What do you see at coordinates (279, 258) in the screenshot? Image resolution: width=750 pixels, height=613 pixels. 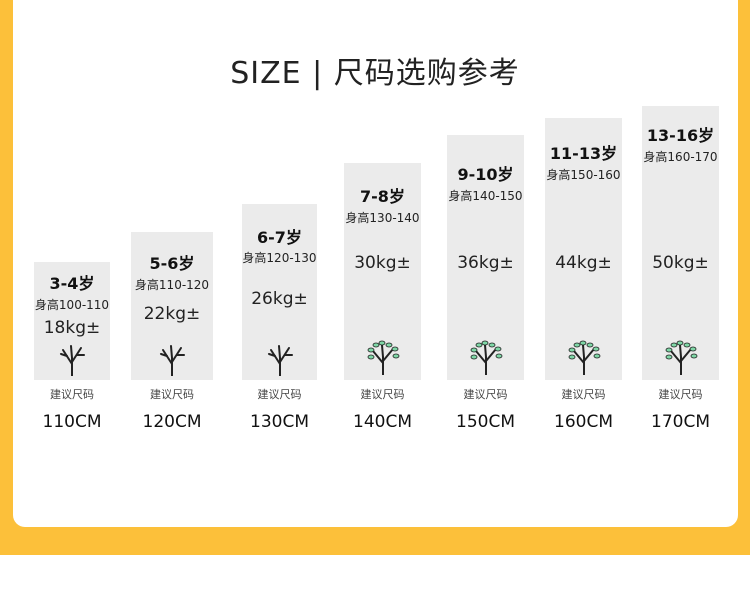 I see `height-label: 身高120-130` at bounding box center [279, 258].